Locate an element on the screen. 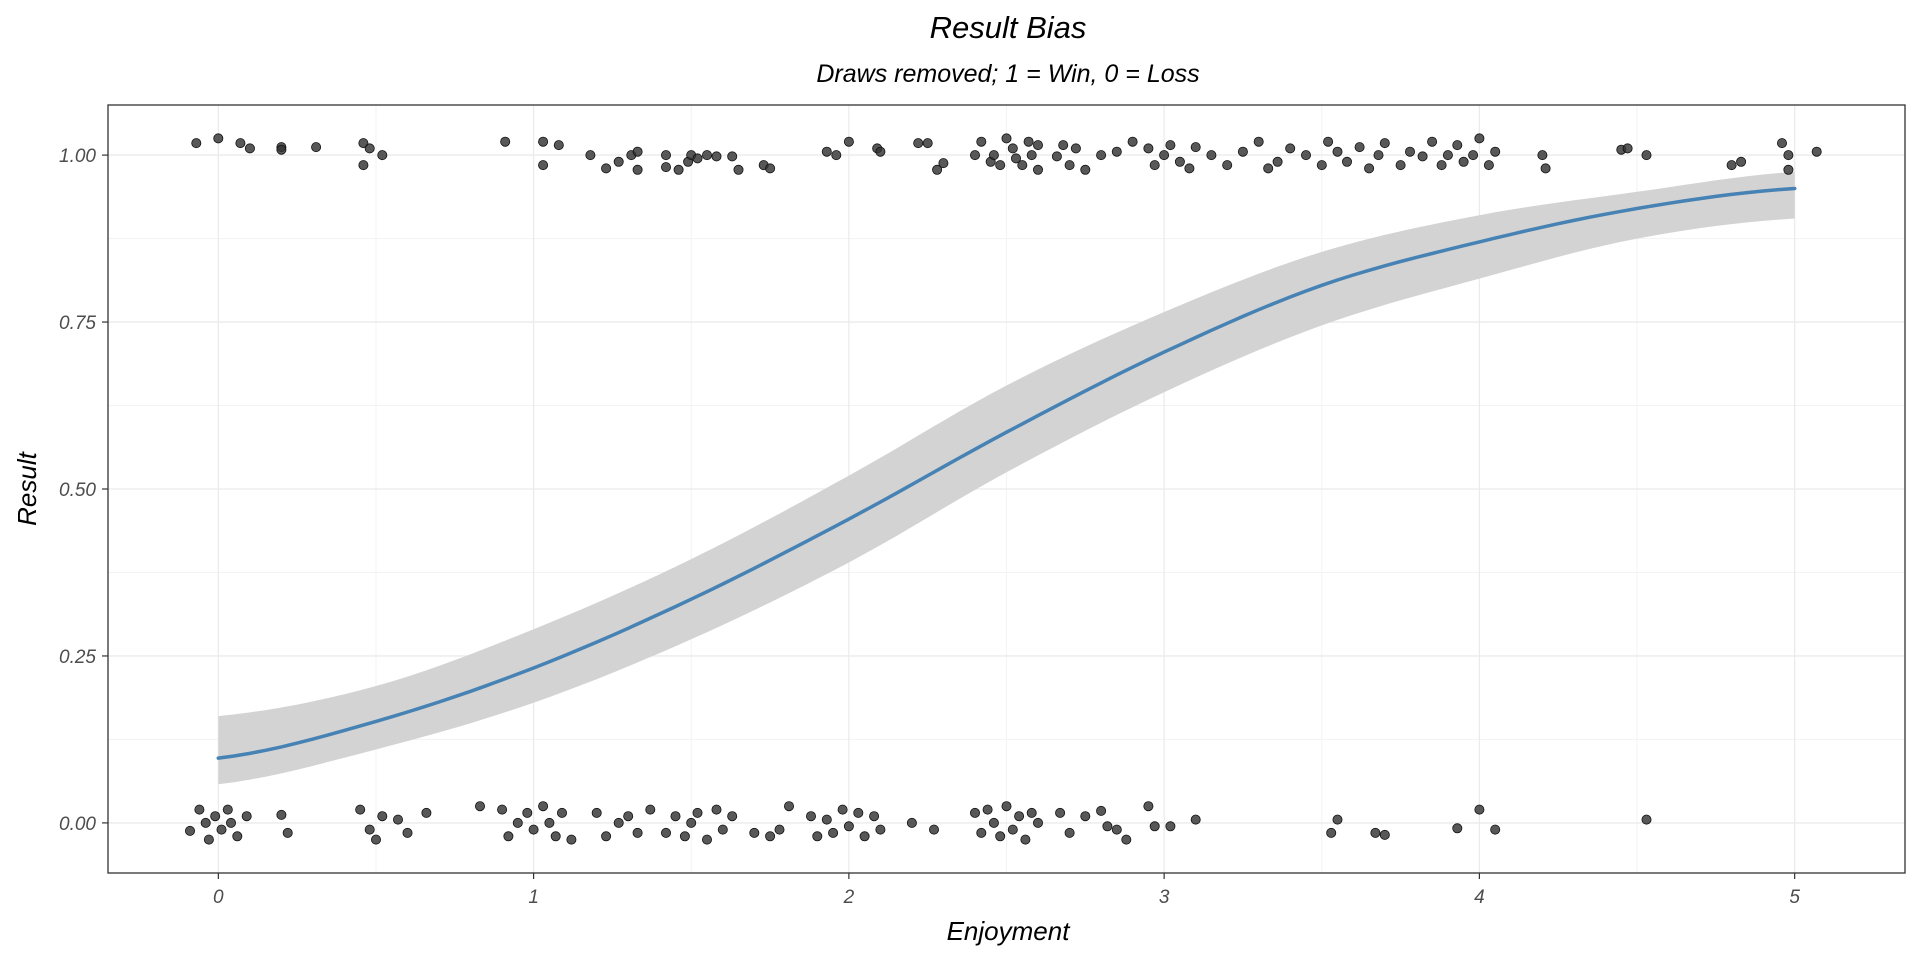 Image resolution: width=1920 pixels, height=965 pixels. y-tick-label: 0.00 is located at coordinates (77, 824).